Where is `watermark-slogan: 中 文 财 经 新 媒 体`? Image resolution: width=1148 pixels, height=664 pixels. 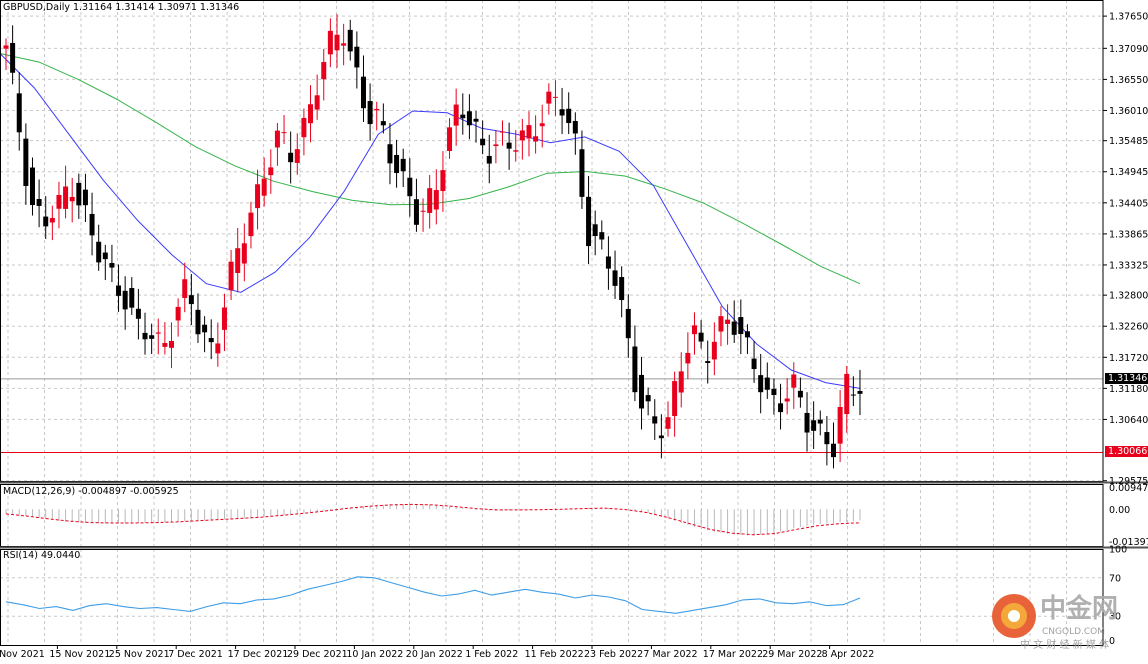 watermark-slogan: 中 文 财 经 新 媒 体 is located at coordinates (1065, 645).